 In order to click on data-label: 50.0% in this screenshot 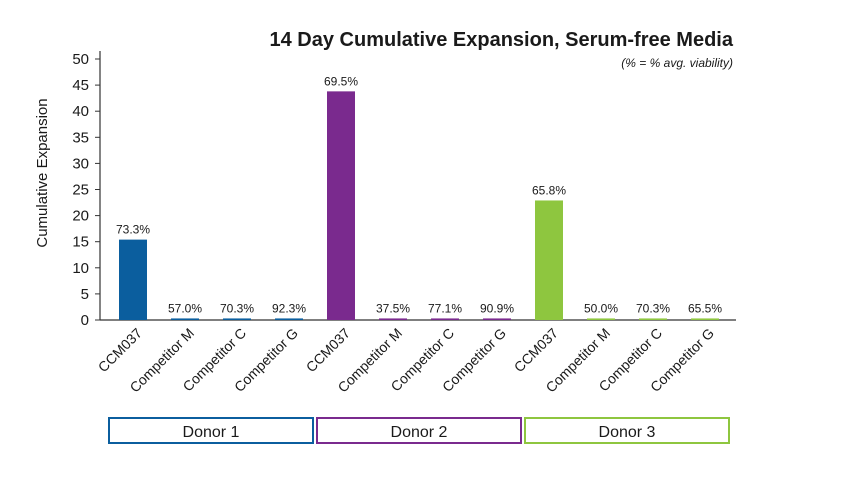, I will do `click(601, 308)`.